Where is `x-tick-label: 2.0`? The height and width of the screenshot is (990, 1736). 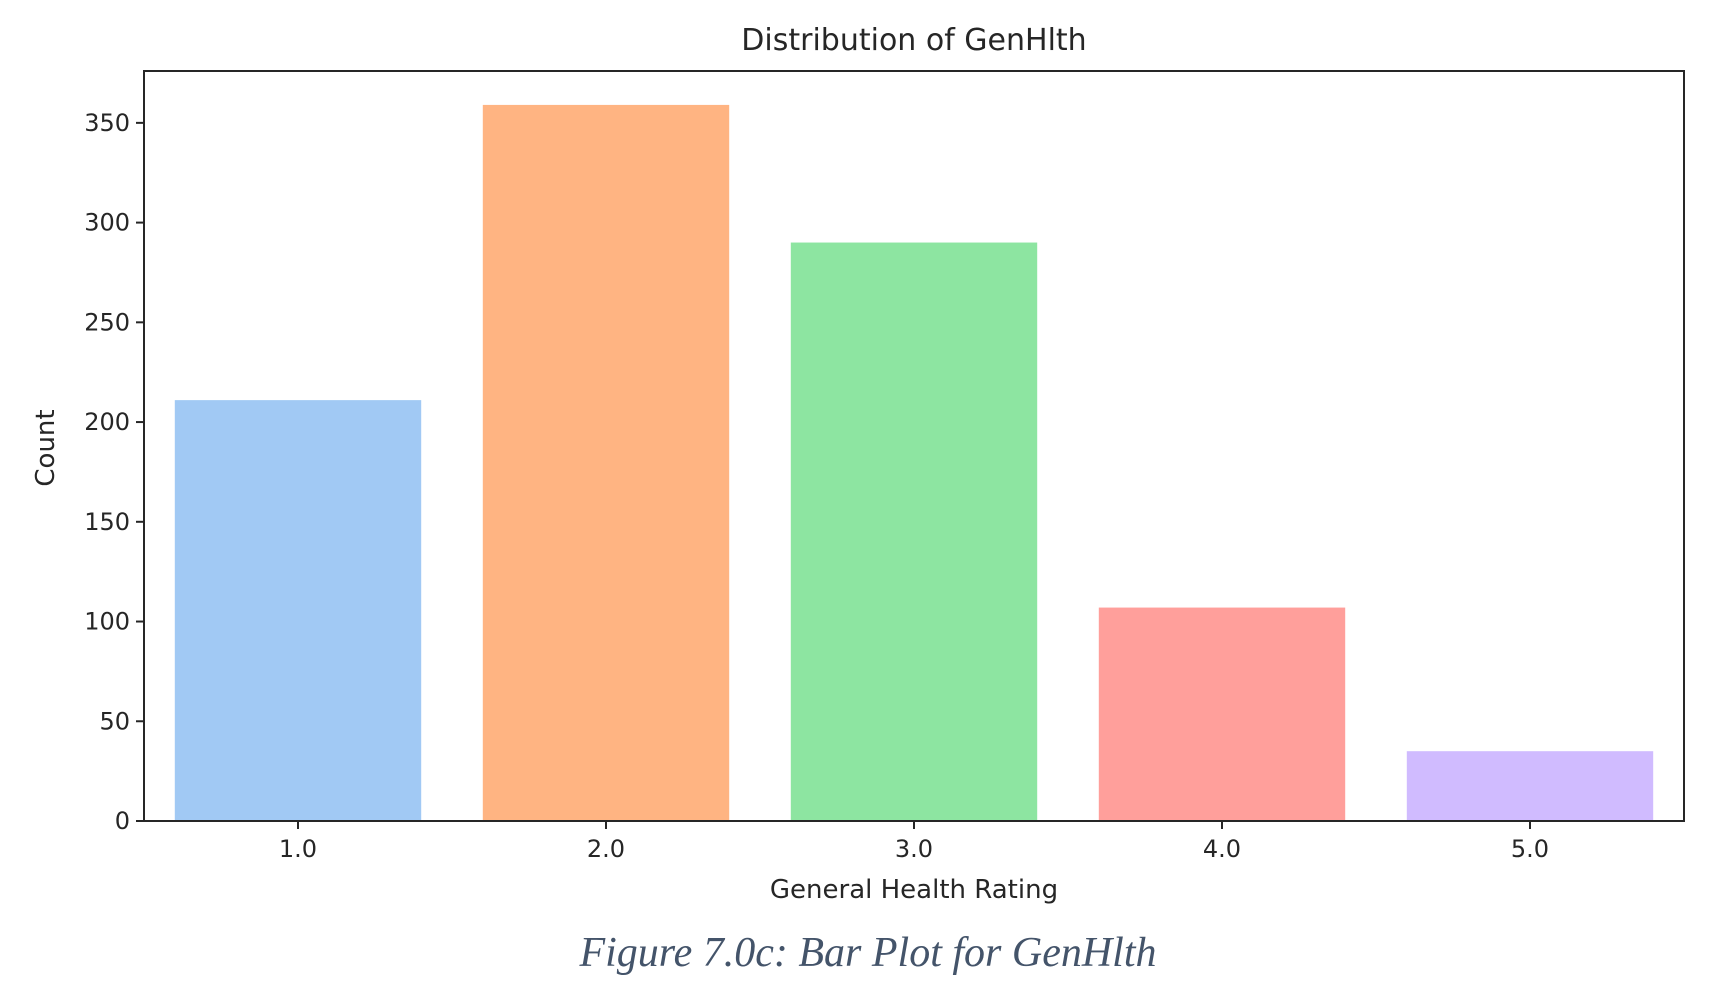 x-tick-label: 2.0 is located at coordinates (606, 849).